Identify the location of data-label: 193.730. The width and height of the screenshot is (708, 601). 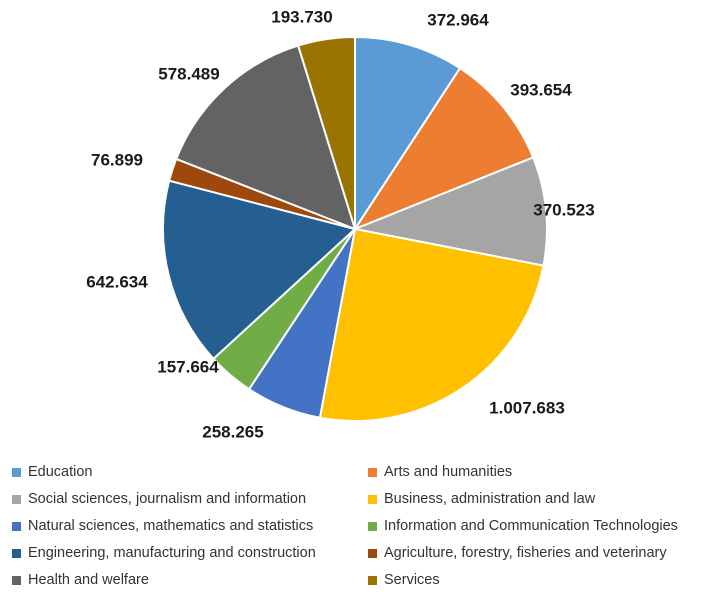
(301, 16).